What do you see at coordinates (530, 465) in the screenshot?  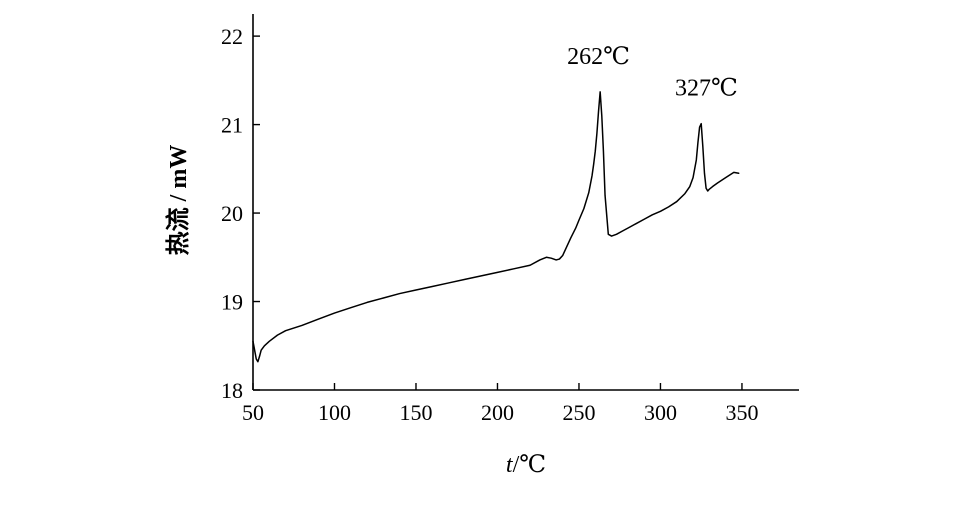 I see `x-axis-label-unit: /℃` at bounding box center [530, 465].